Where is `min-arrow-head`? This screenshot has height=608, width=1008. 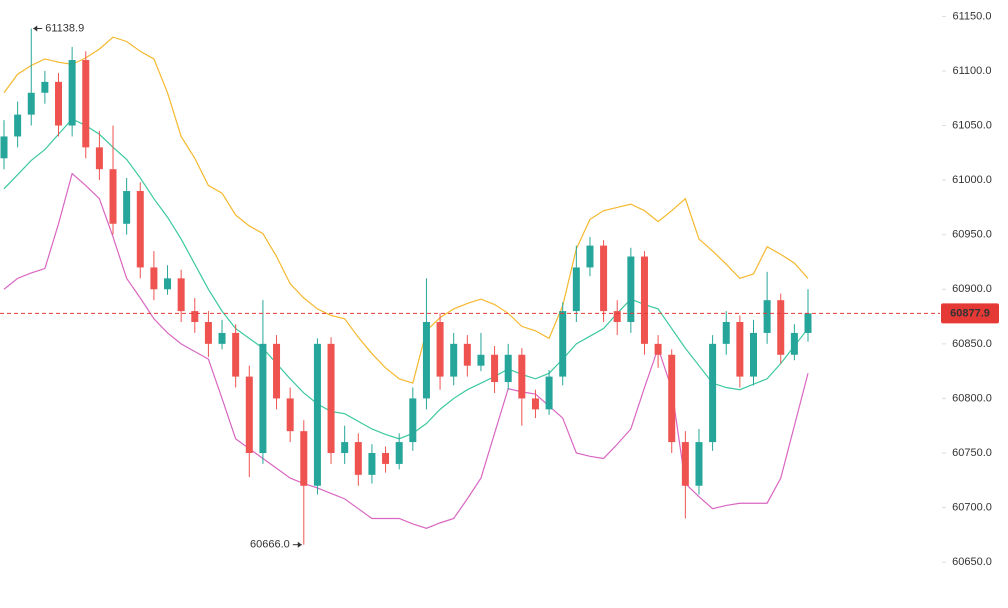
min-arrow-head is located at coordinates (299, 544).